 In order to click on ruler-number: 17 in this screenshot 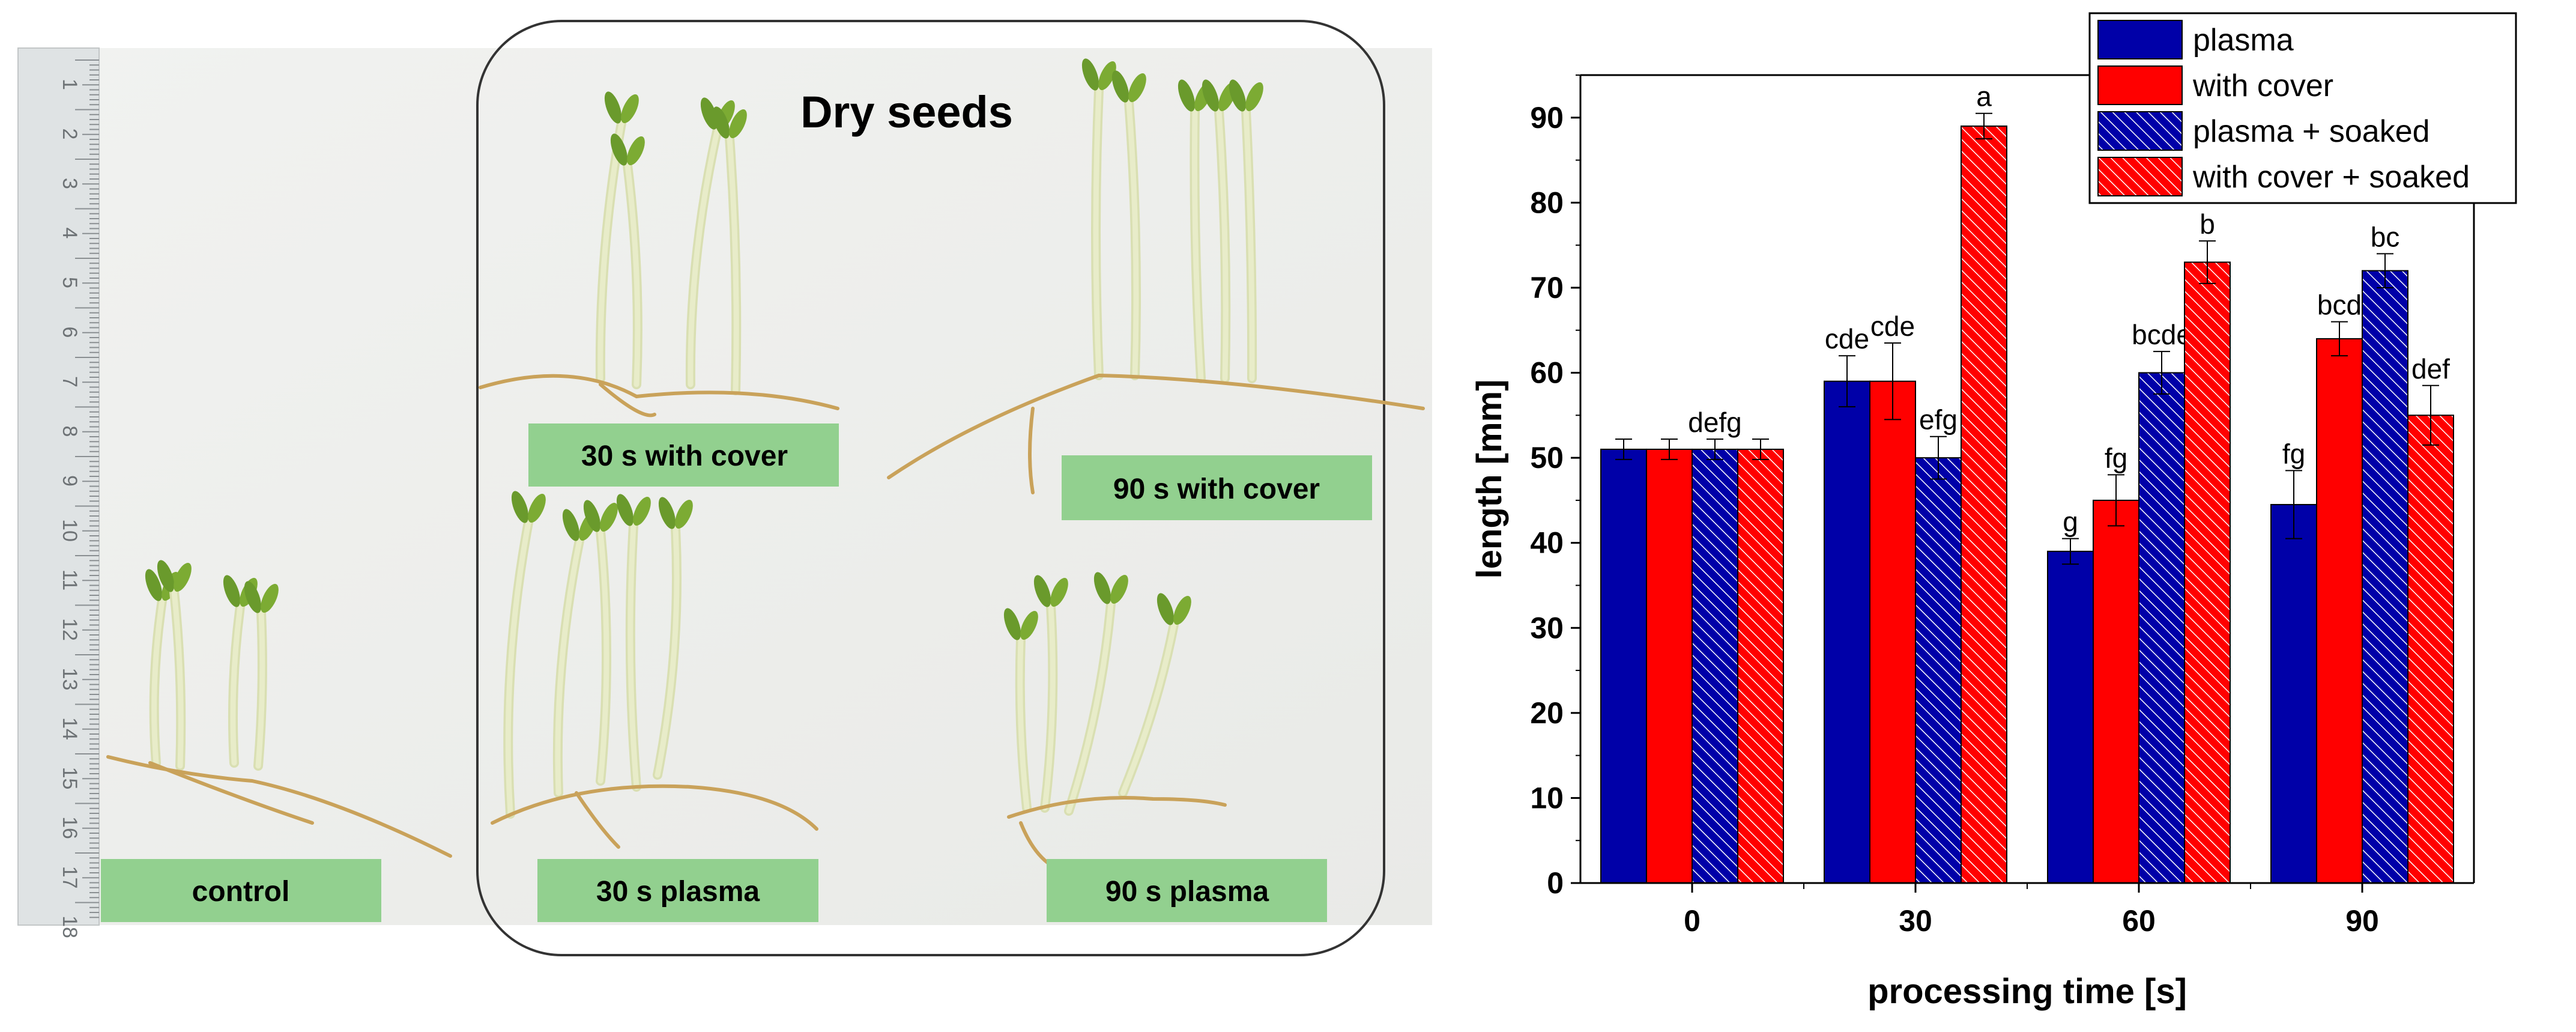, I will do `click(69, 877)`.